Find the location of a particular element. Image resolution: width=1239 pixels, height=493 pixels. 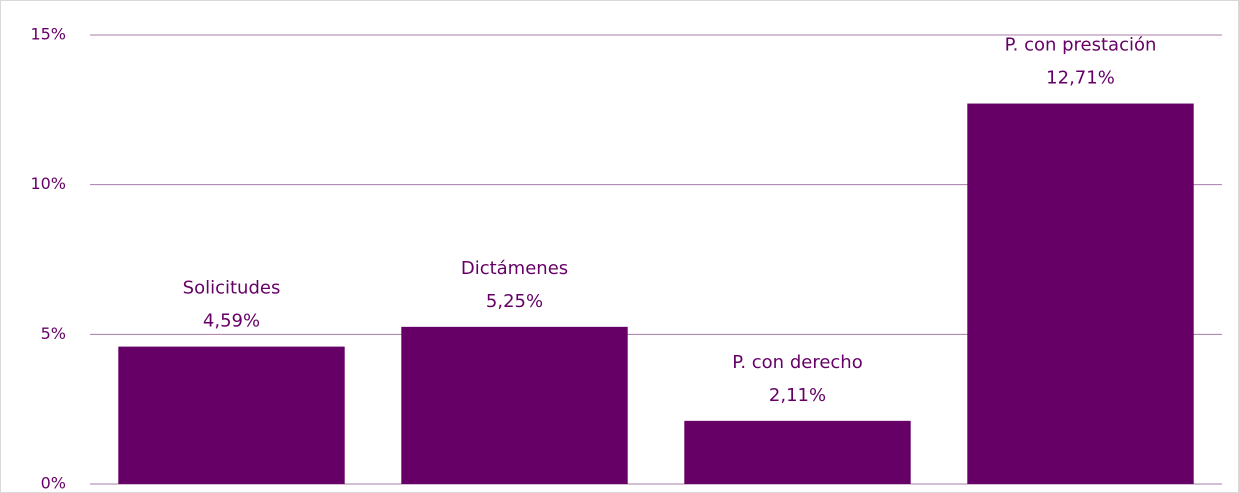

category-label: P. con prestación is located at coordinates (1081, 45).